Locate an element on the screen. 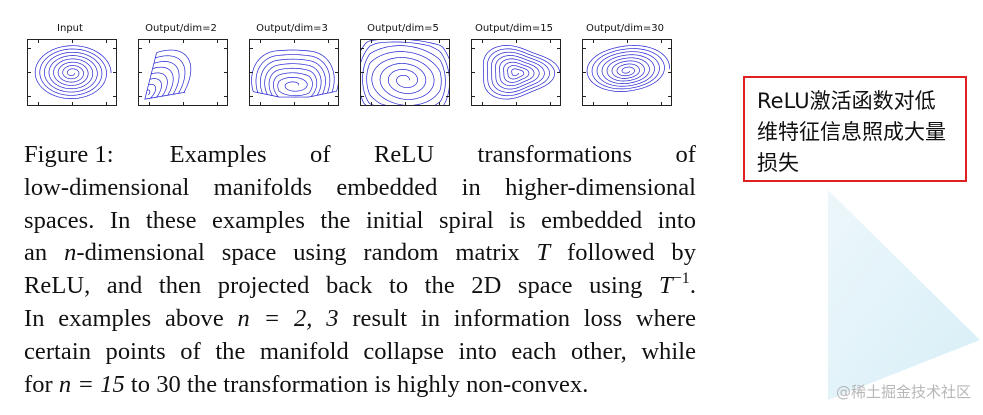  panel-dim2: Output/dim=2 is located at coordinates (181, 66).